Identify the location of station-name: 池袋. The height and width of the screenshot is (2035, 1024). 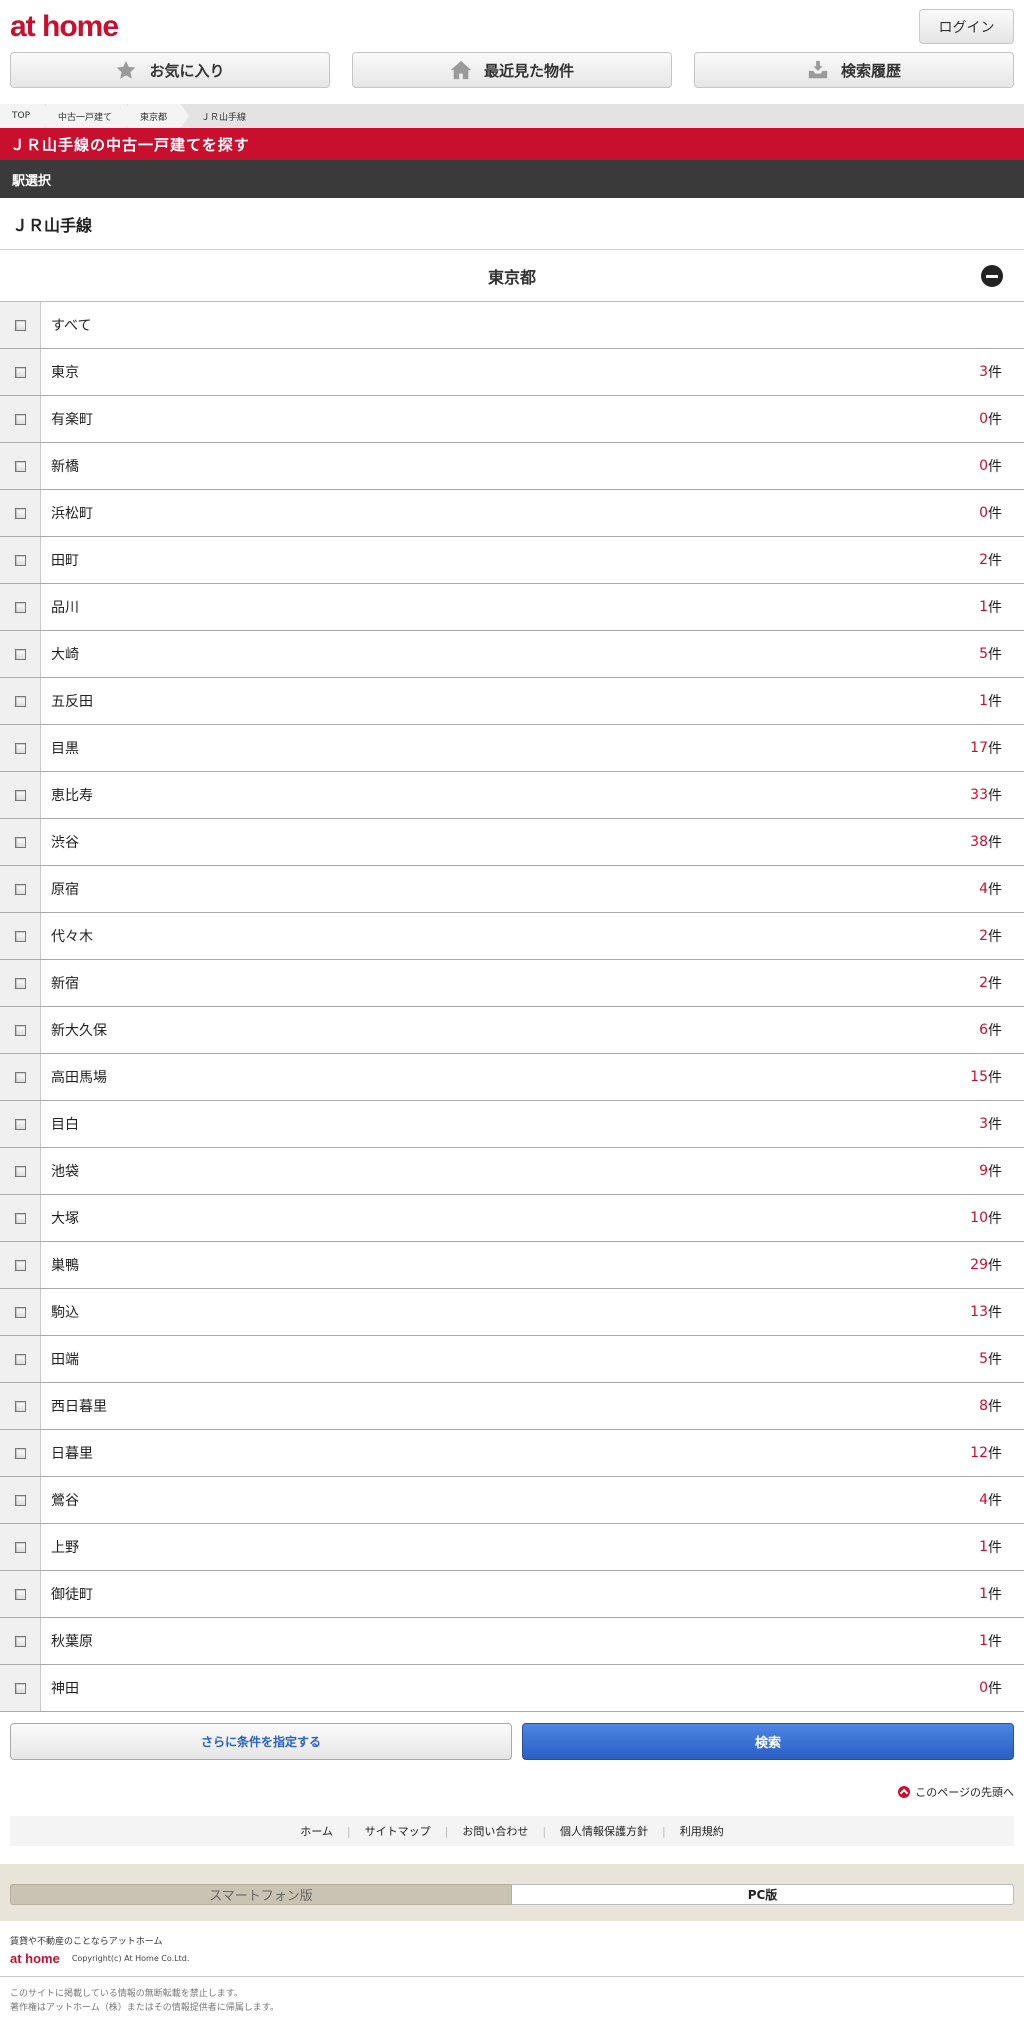
(65, 1172).